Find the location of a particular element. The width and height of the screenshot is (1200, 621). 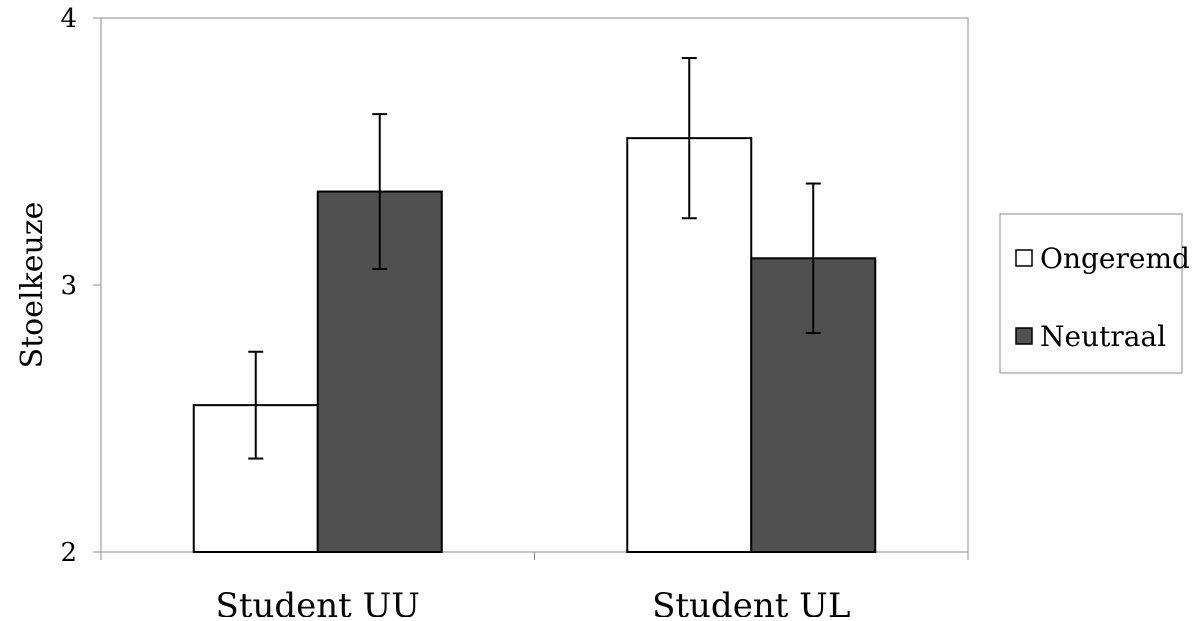

legend: Ongeremd Neutraal is located at coordinates (1094, 293).